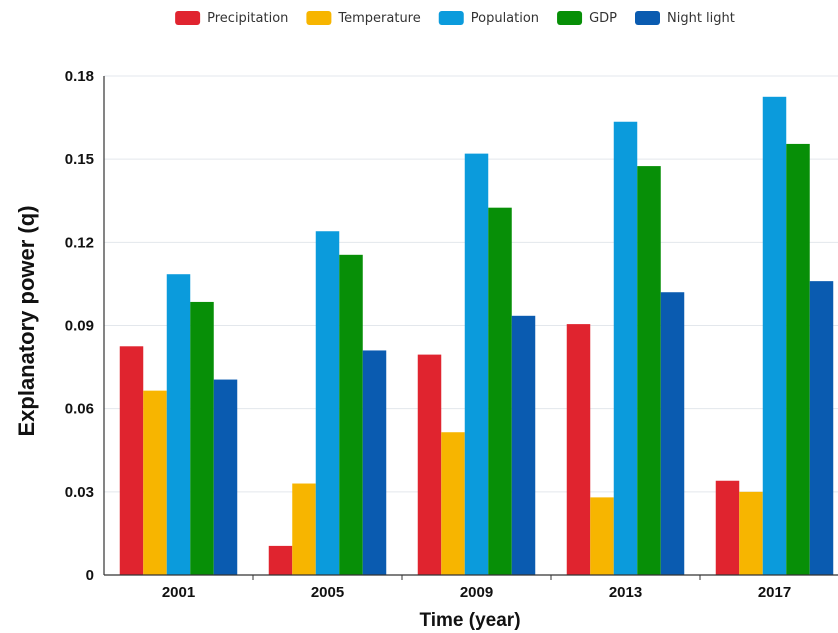  I want to click on legend-item-gdp: GDP, so click(587, 18).